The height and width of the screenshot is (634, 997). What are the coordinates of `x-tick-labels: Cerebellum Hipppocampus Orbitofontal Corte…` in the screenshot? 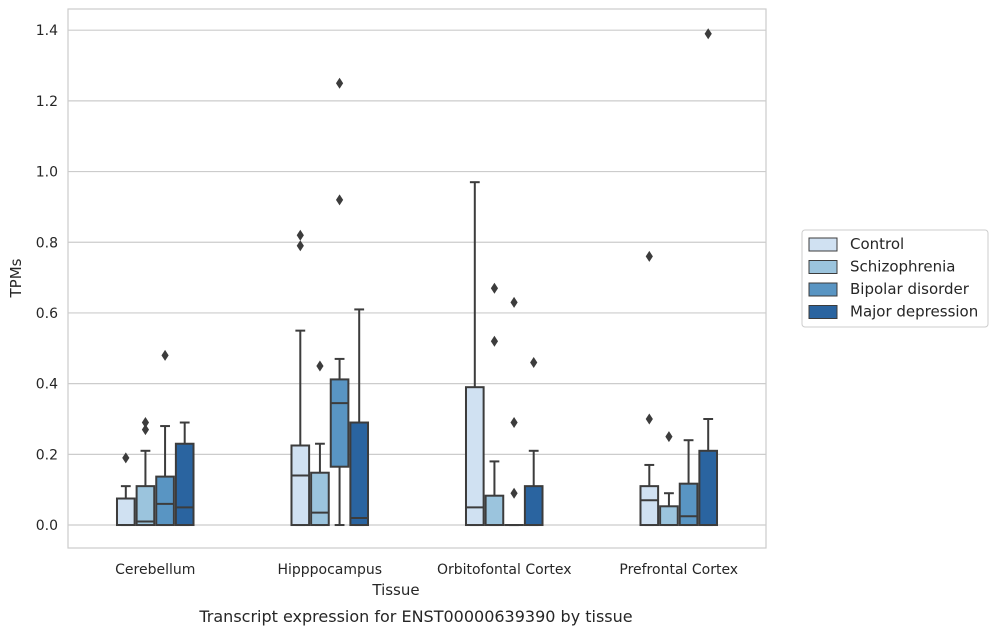 It's located at (426, 570).